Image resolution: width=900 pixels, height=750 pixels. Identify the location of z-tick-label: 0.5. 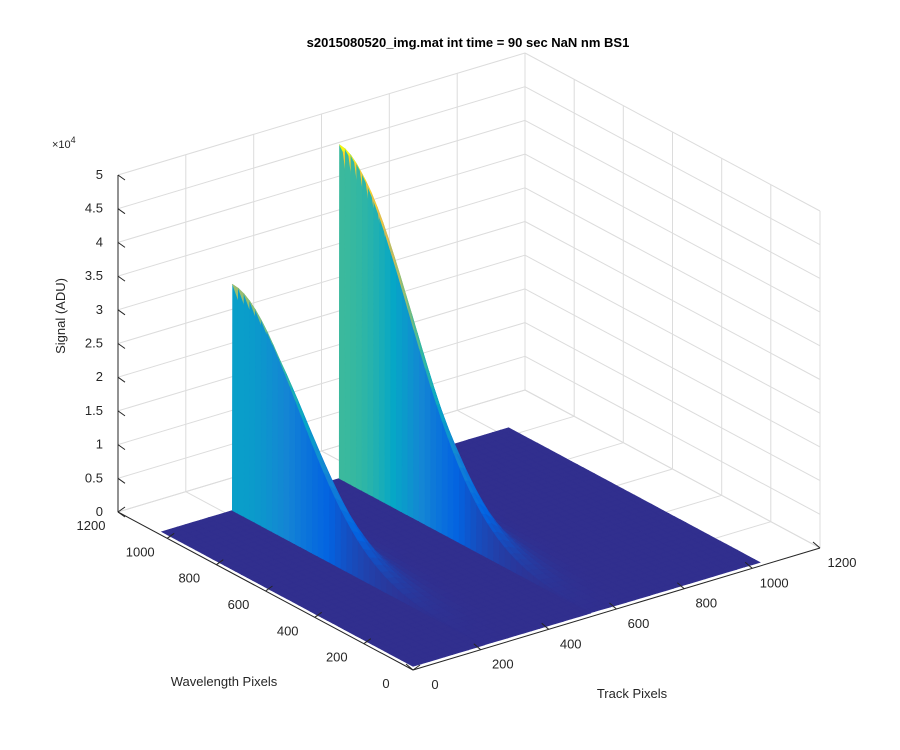
(94, 477).